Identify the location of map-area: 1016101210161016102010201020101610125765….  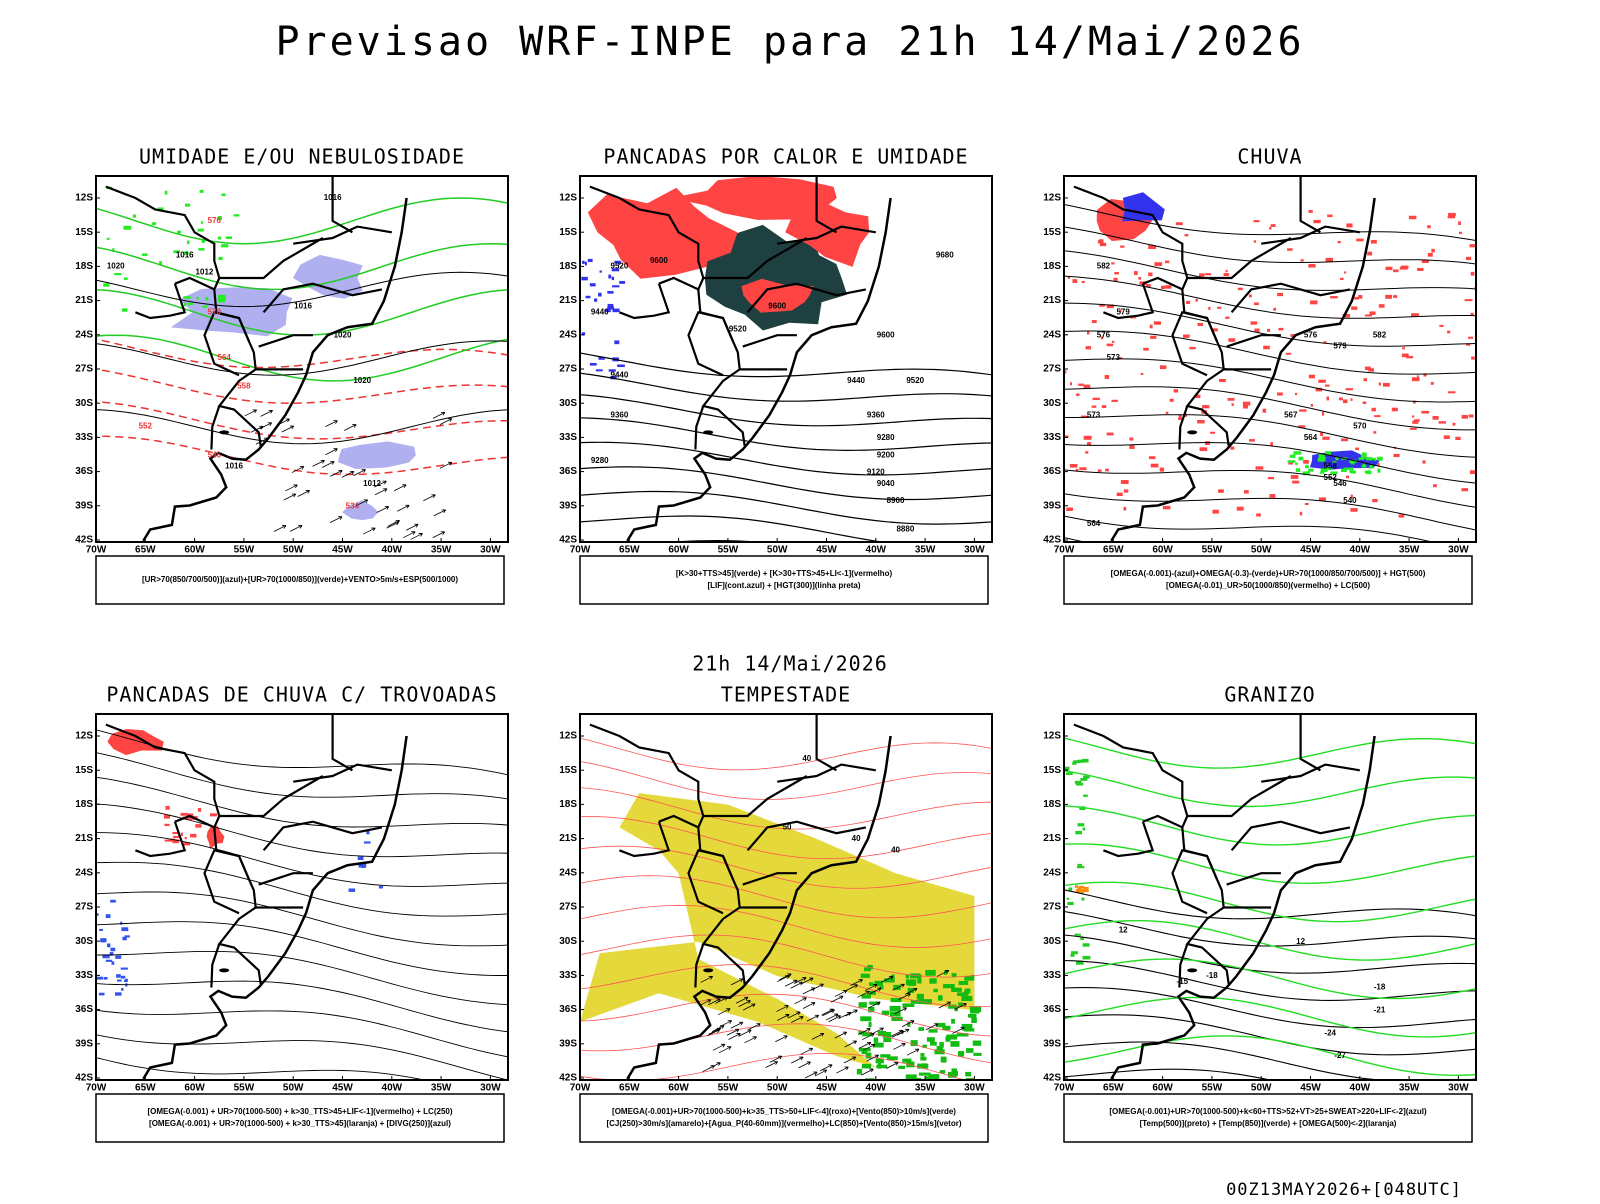
(302, 359).